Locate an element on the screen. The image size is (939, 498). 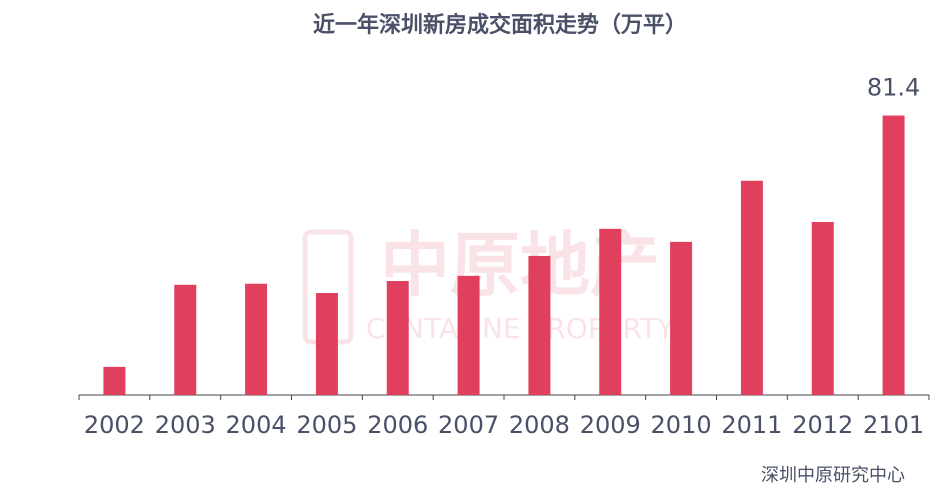
x-tick-label: 2009 is located at coordinates (610, 425).